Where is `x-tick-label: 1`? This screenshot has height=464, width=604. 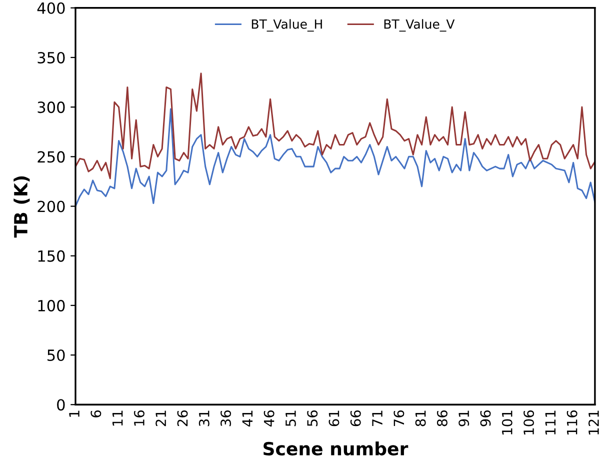 x-tick-label: 1 is located at coordinates (74, 413).